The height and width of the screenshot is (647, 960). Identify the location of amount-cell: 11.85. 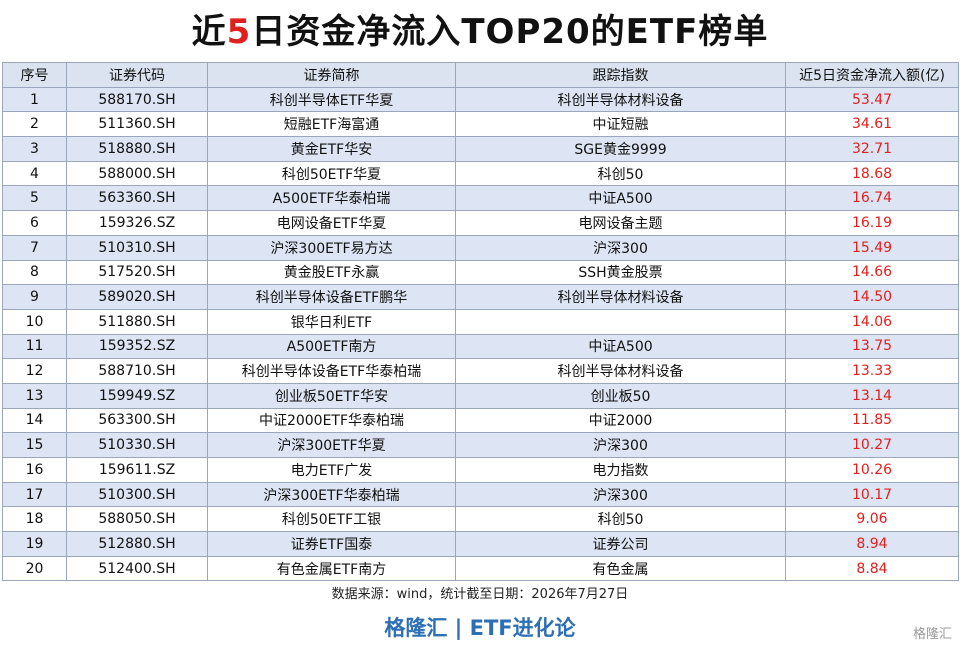
(872, 420).